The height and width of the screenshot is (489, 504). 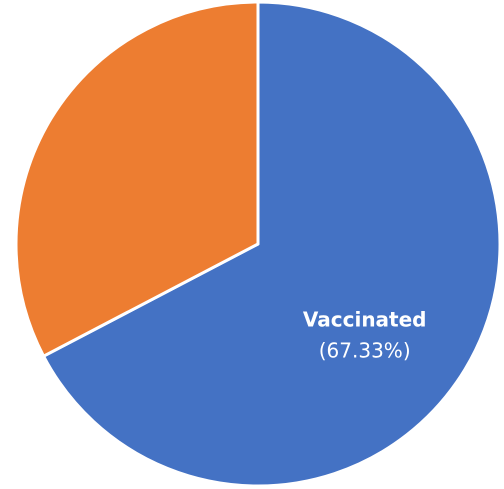 I want to click on data-label-vaccinated: Vaccinated (67.33%), so click(x=365, y=335).